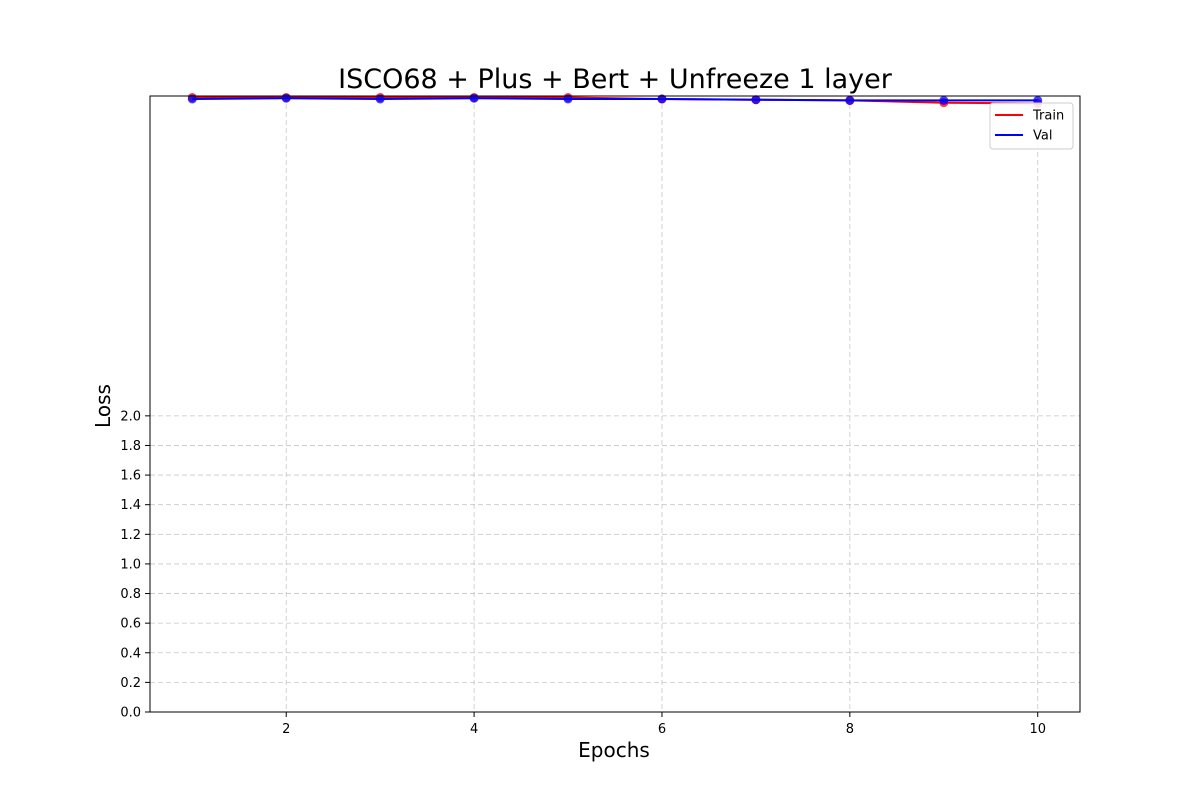 The image size is (1200, 800). I want to click on y-tick-label: 0.2, so click(130, 683).